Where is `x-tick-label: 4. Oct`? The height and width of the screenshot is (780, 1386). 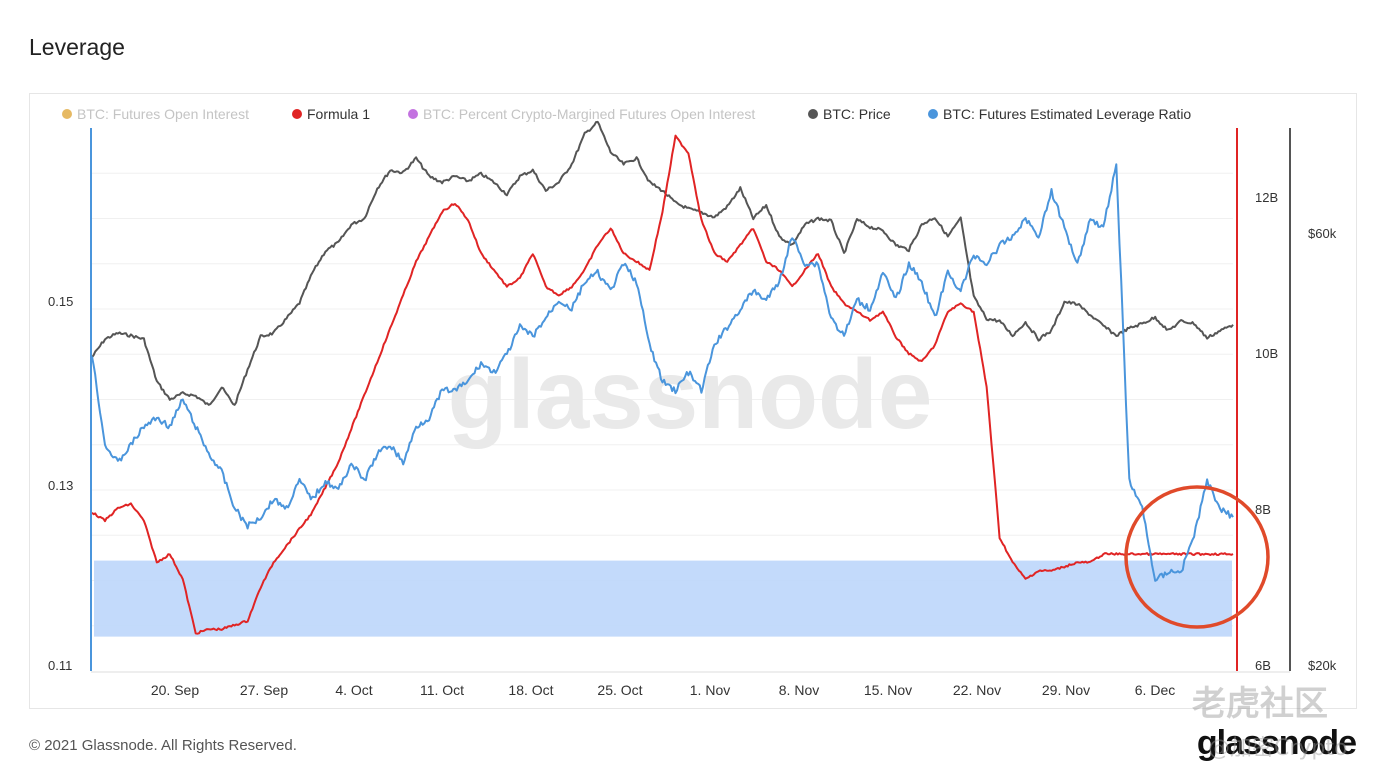 x-tick-label: 4. Oct is located at coordinates (353, 690).